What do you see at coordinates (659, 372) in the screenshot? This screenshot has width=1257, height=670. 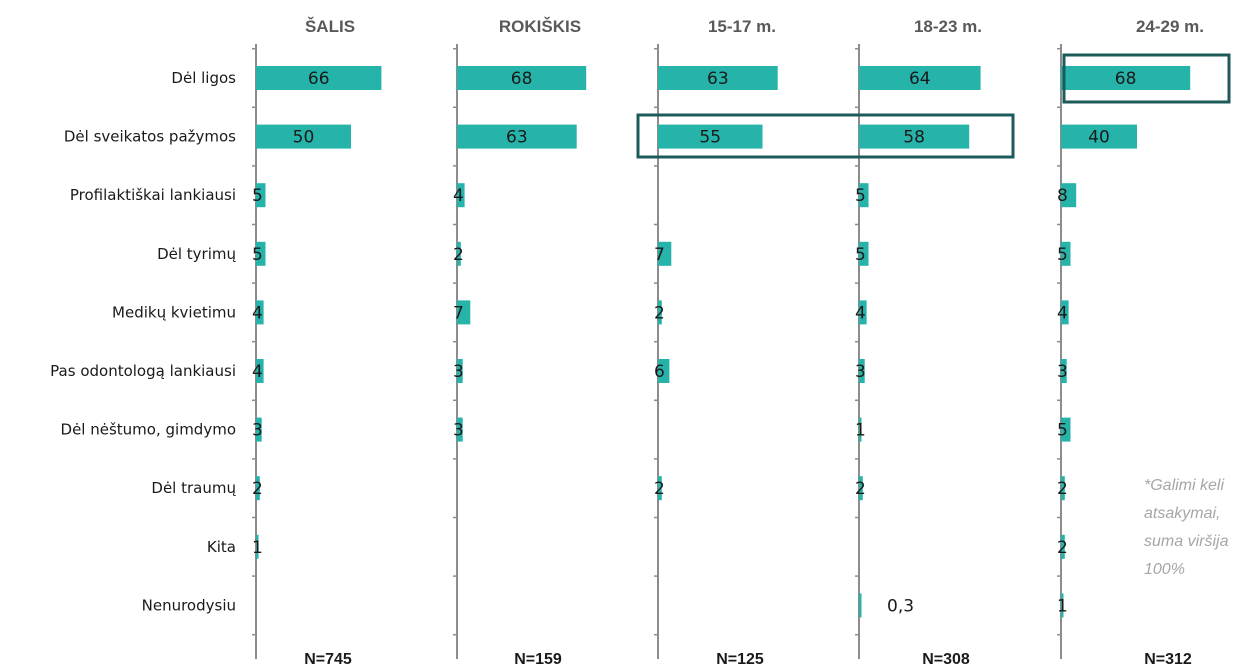 I see `data-label: 6` at bounding box center [659, 372].